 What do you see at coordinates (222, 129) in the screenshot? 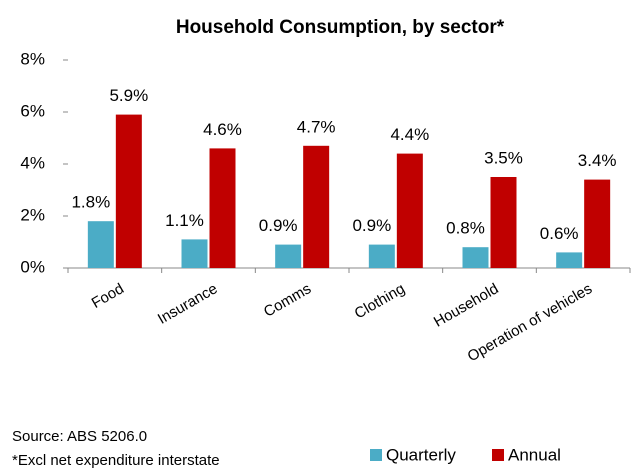
I see `data-label: 4.6%` at bounding box center [222, 129].